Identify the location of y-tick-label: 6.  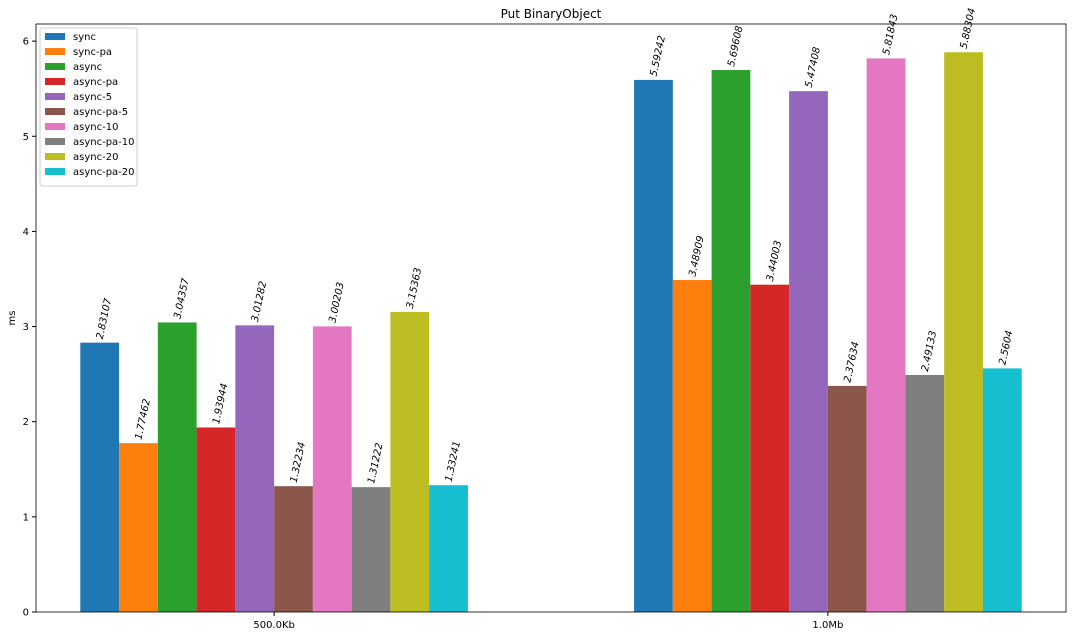
(26, 42).